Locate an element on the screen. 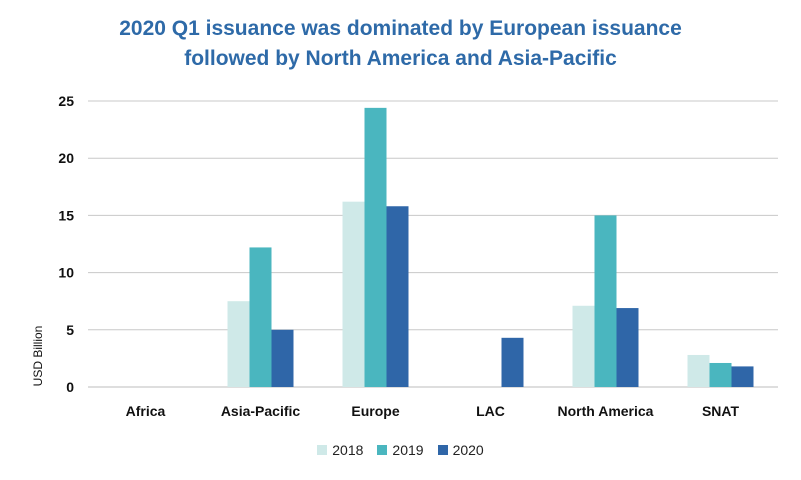  x-tick-label: Africa is located at coordinates (146, 411).